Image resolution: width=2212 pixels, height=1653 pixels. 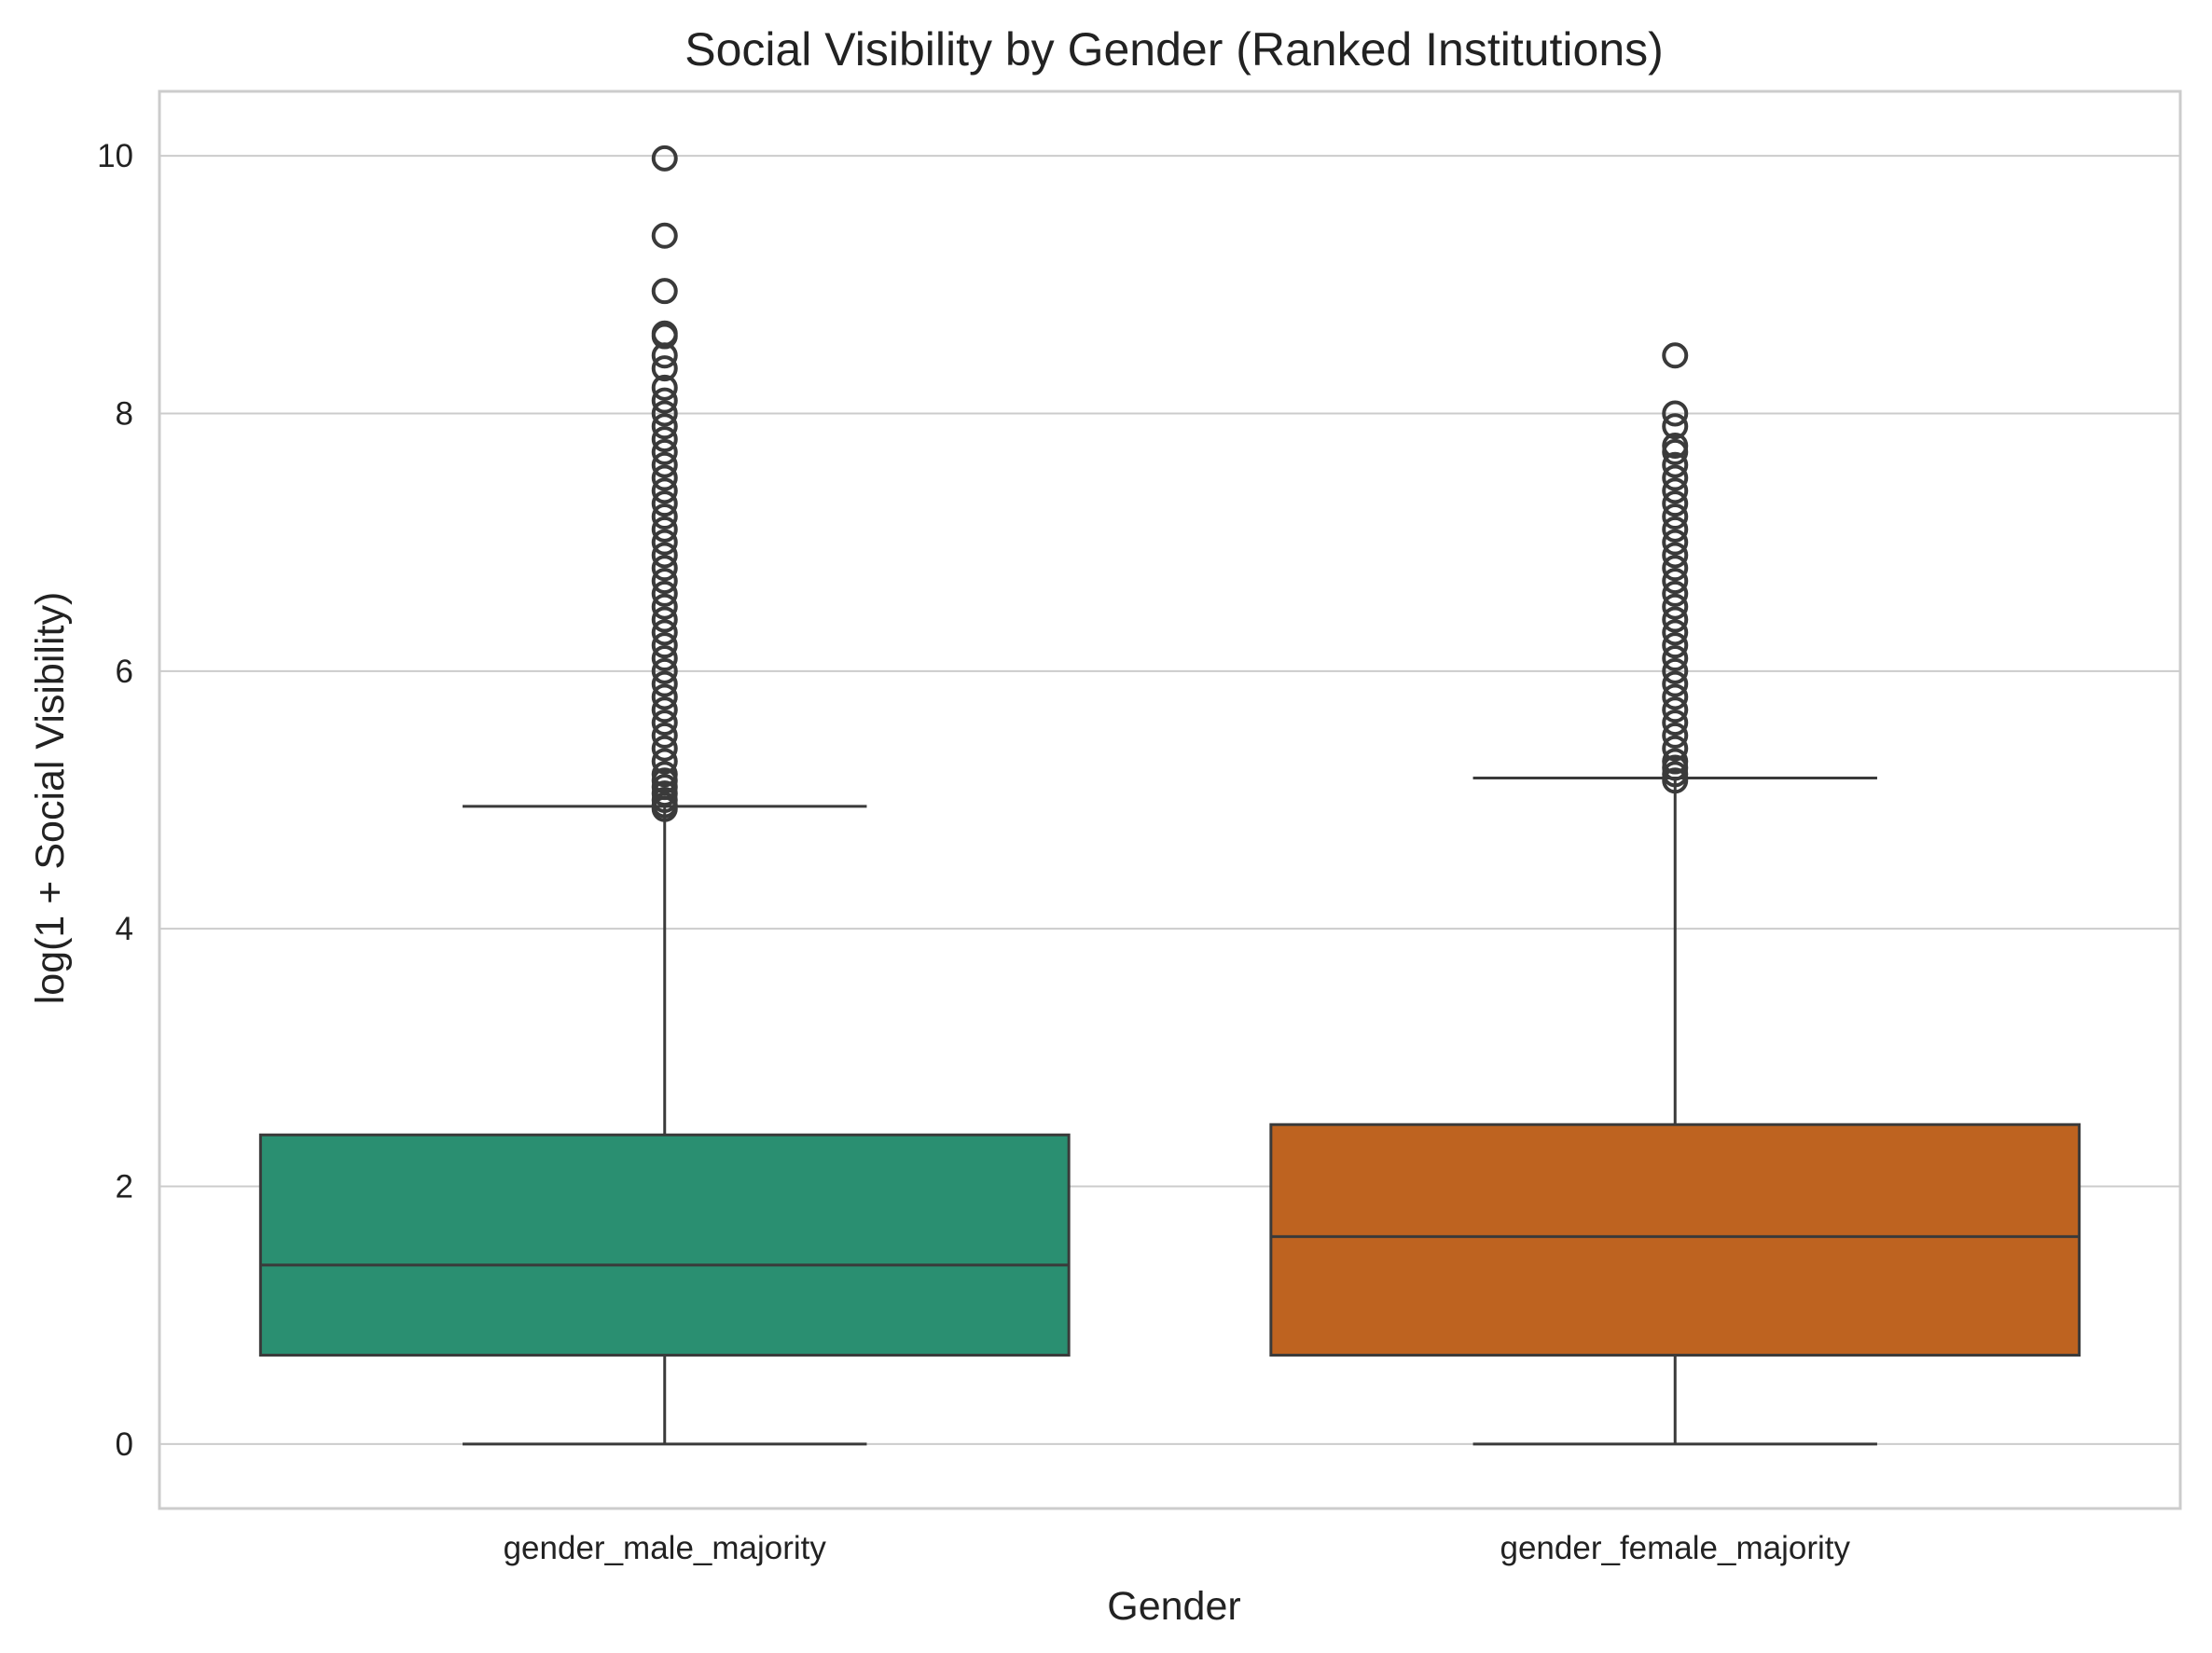 I want to click on y-tick-label: 8, so click(x=125, y=413).